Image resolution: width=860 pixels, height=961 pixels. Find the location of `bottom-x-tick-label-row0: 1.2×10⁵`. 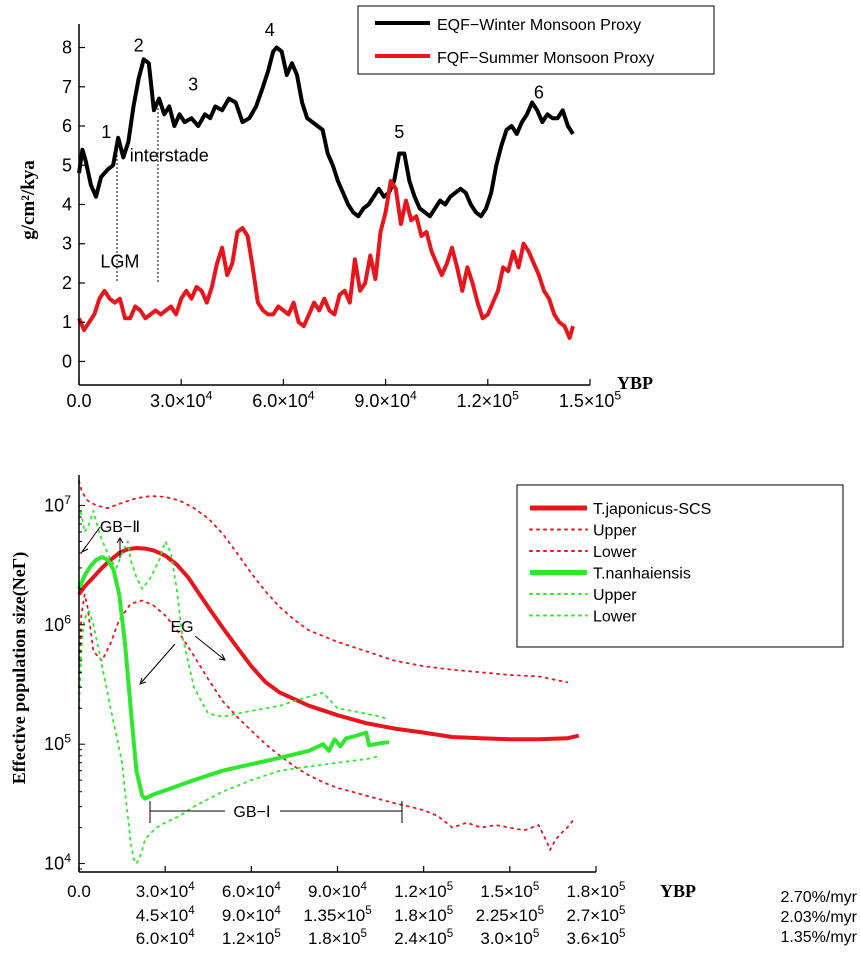

bottom-x-tick-label-row0: 1.2×10⁵ is located at coordinates (423, 891).